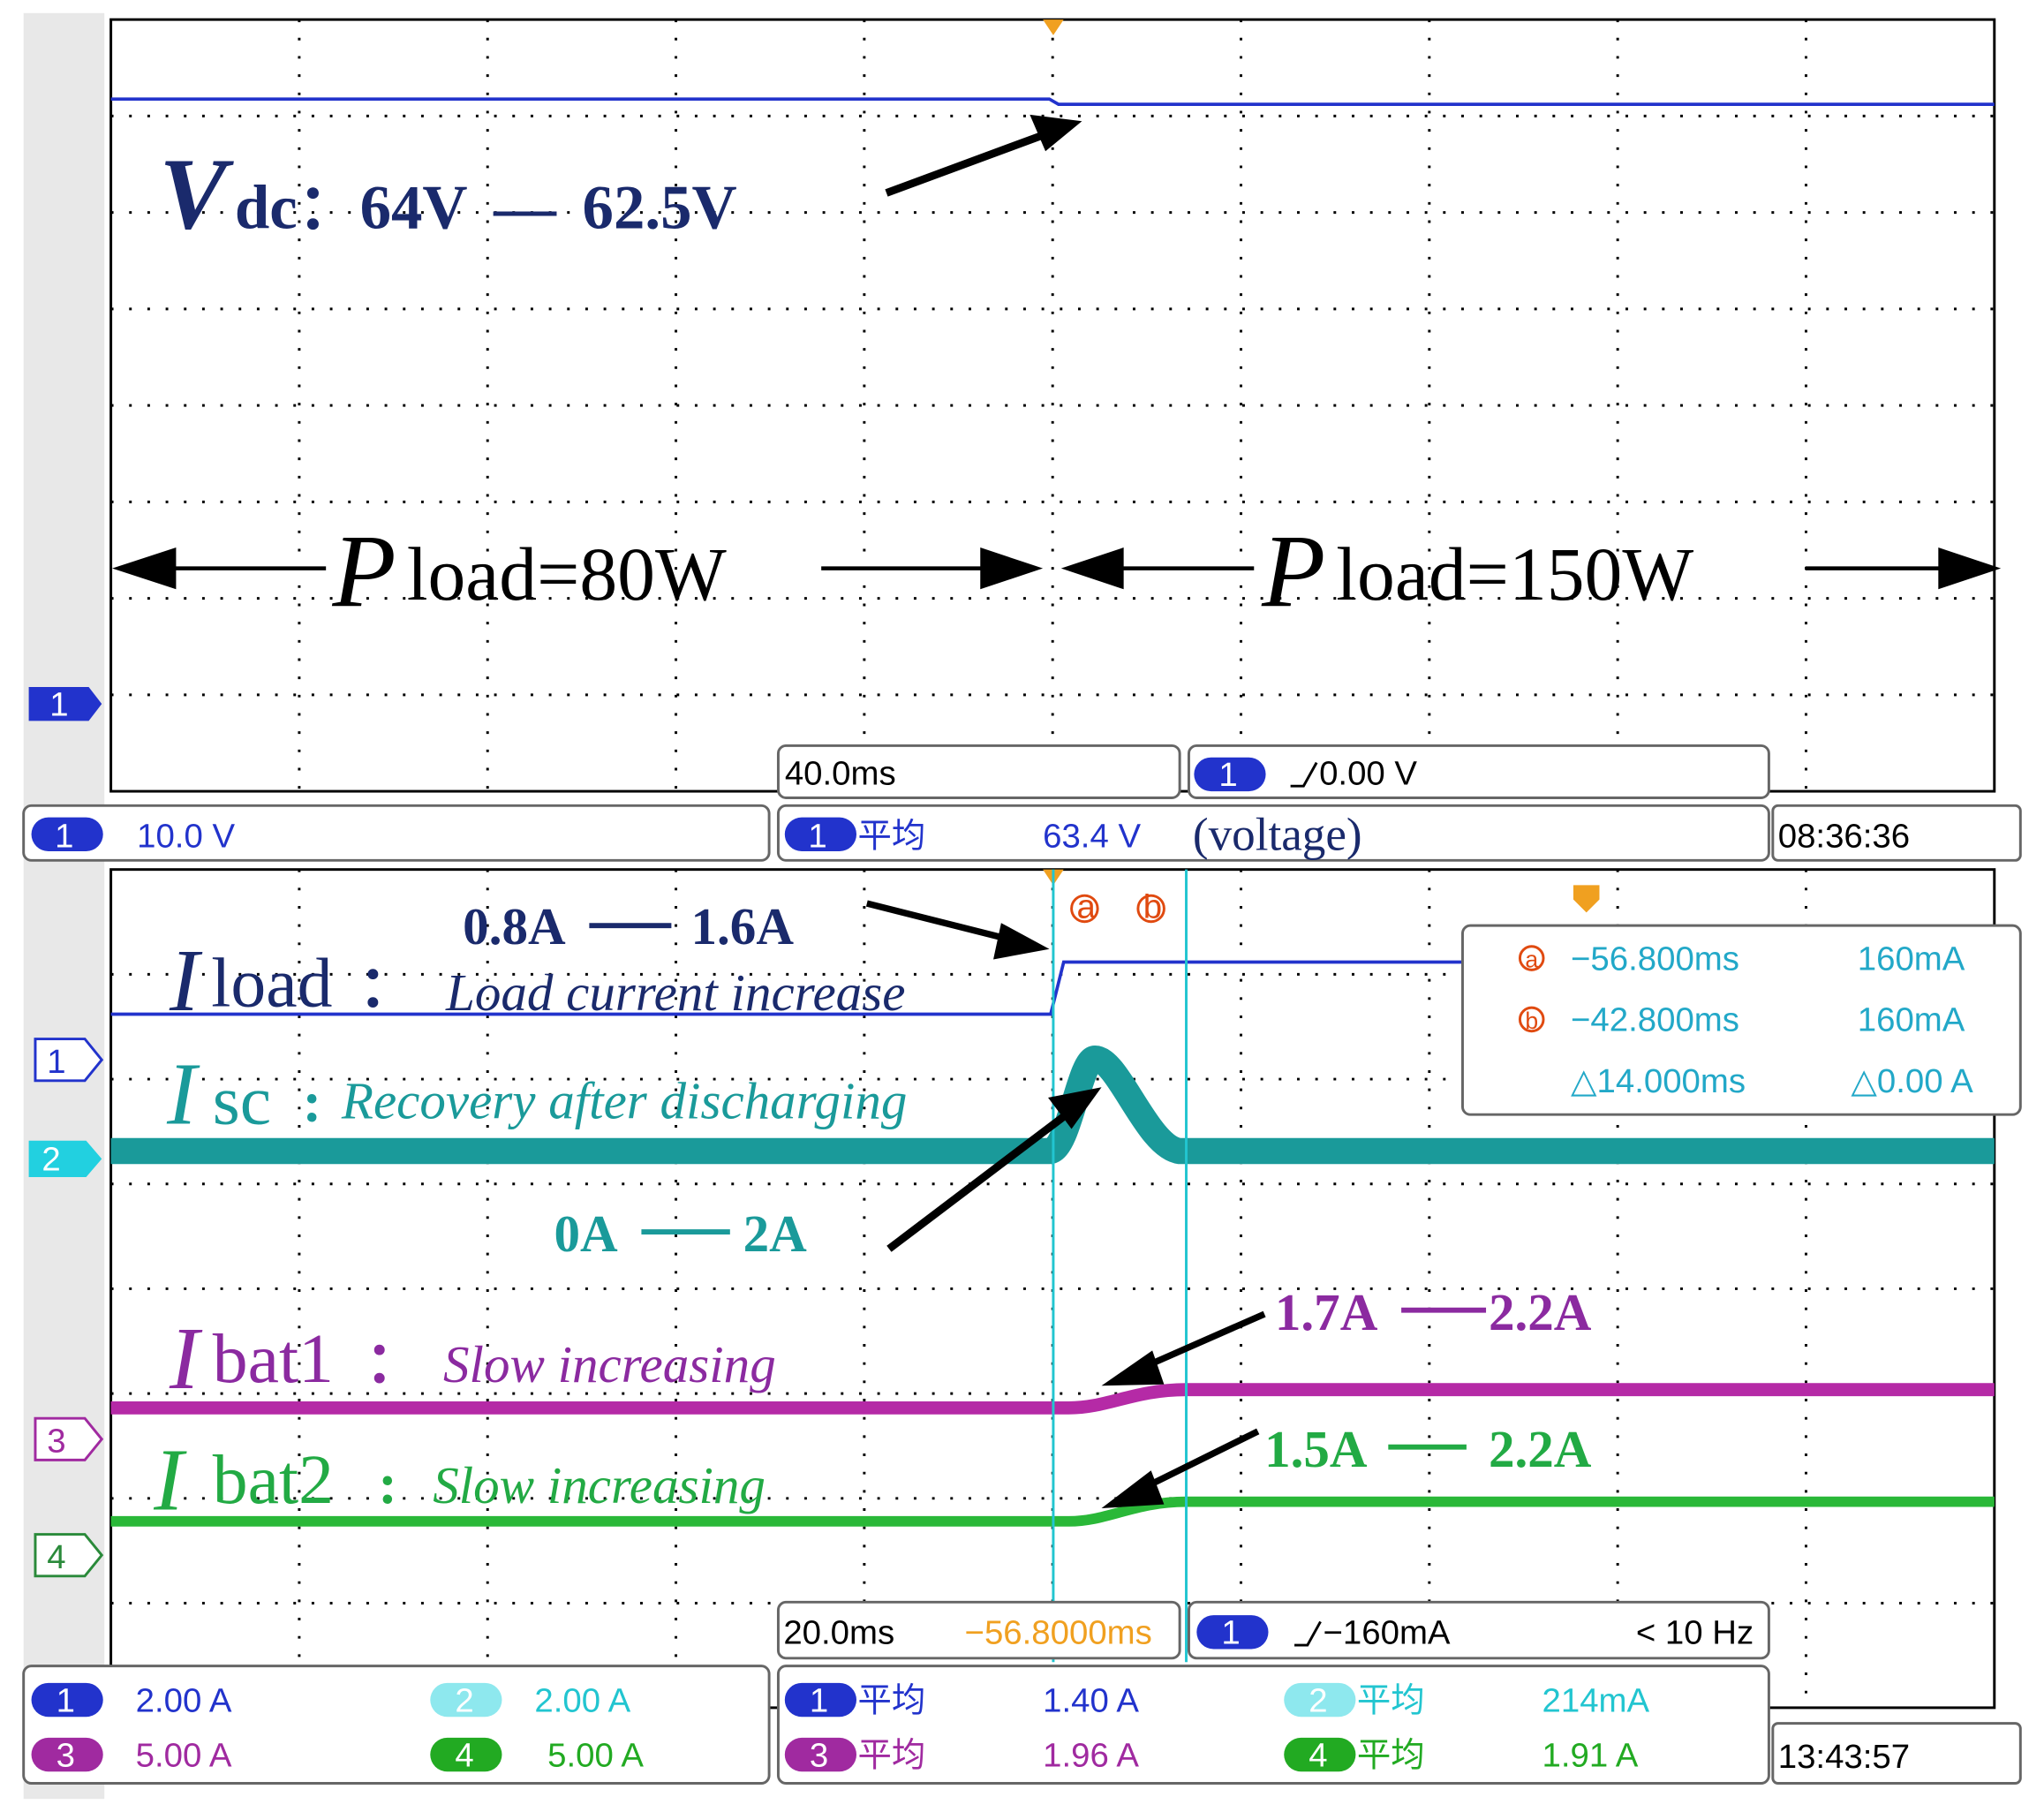 The height and width of the screenshot is (1812, 2044). What do you see at coordinates (660, 208) in the screenshot?
I see `value: 62.5V` at bounding box center [660, 208].